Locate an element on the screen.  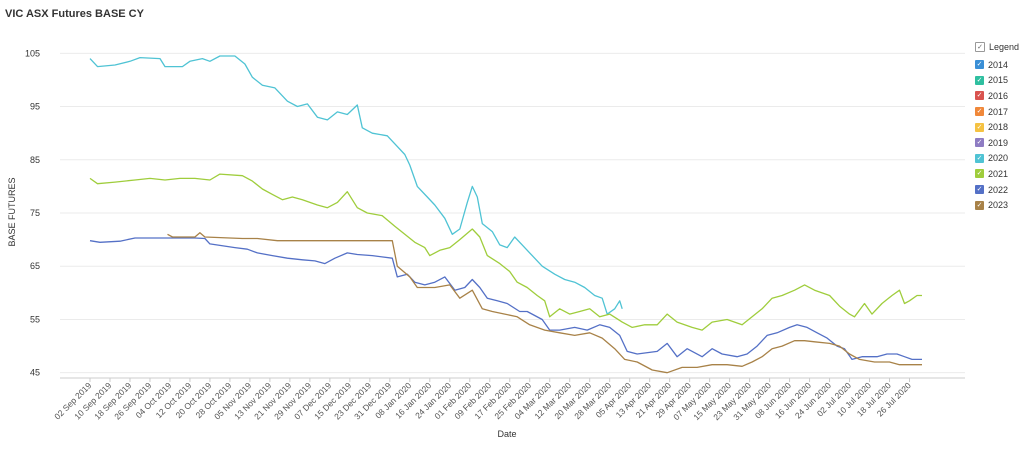
legend-label: 2017 is located at coordinates (998, 111).